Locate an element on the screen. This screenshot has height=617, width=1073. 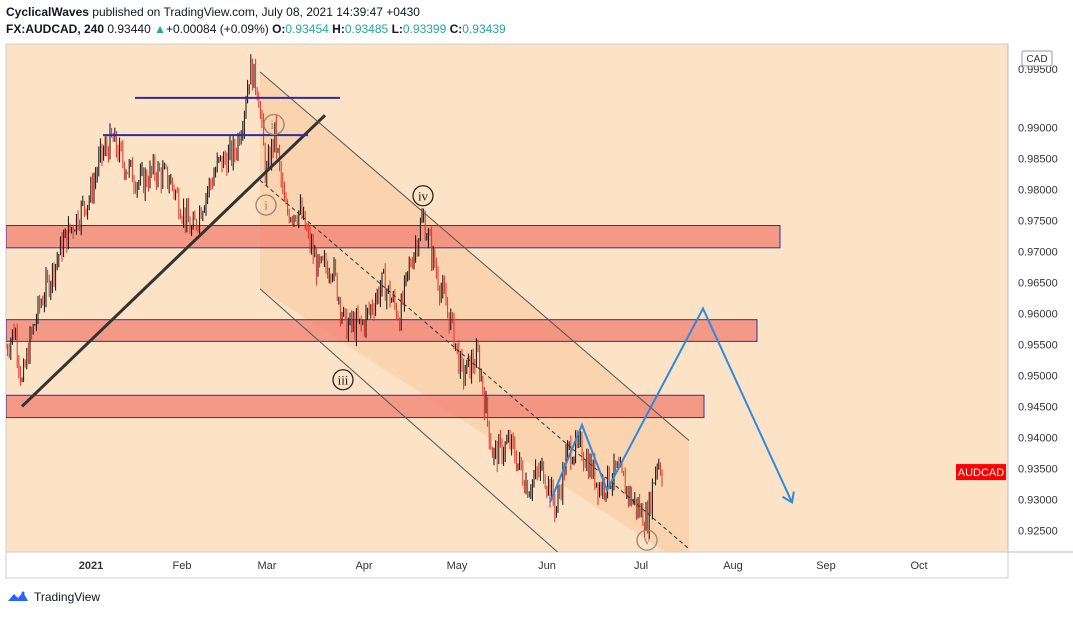
wave-text: iv is located at coordinates (423, 195).